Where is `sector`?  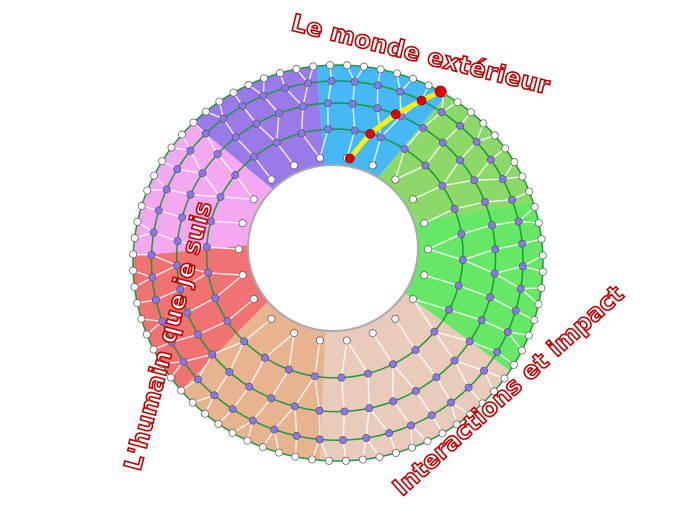 sector is located at coordinates (259, 128).